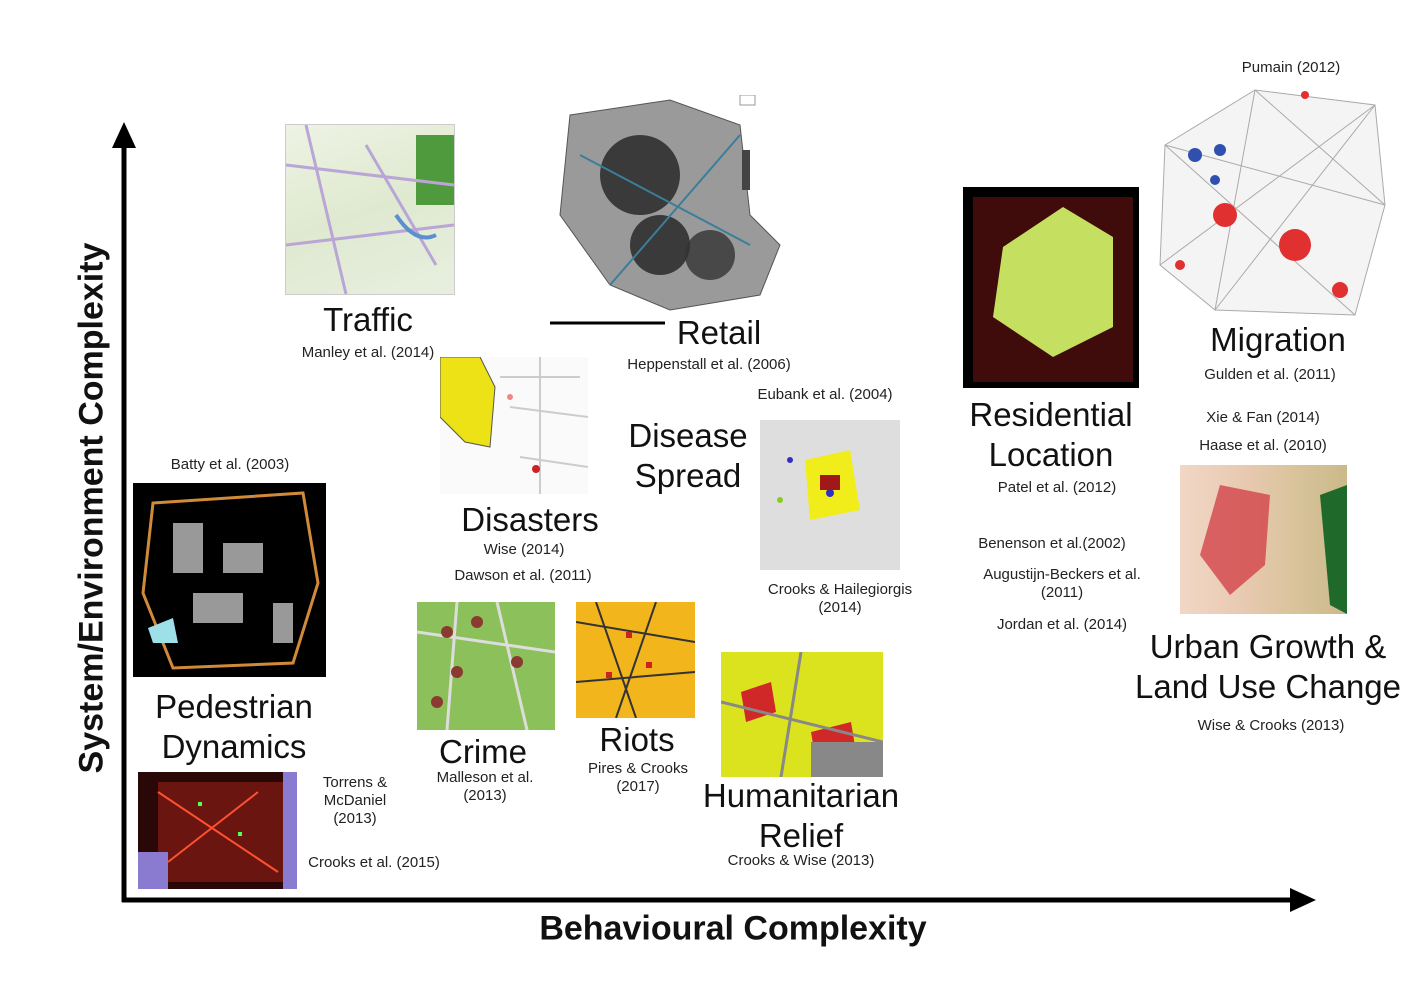  Describe the element at coordinates (675, 212) in the screenshot. I see `retail-map` at that location.